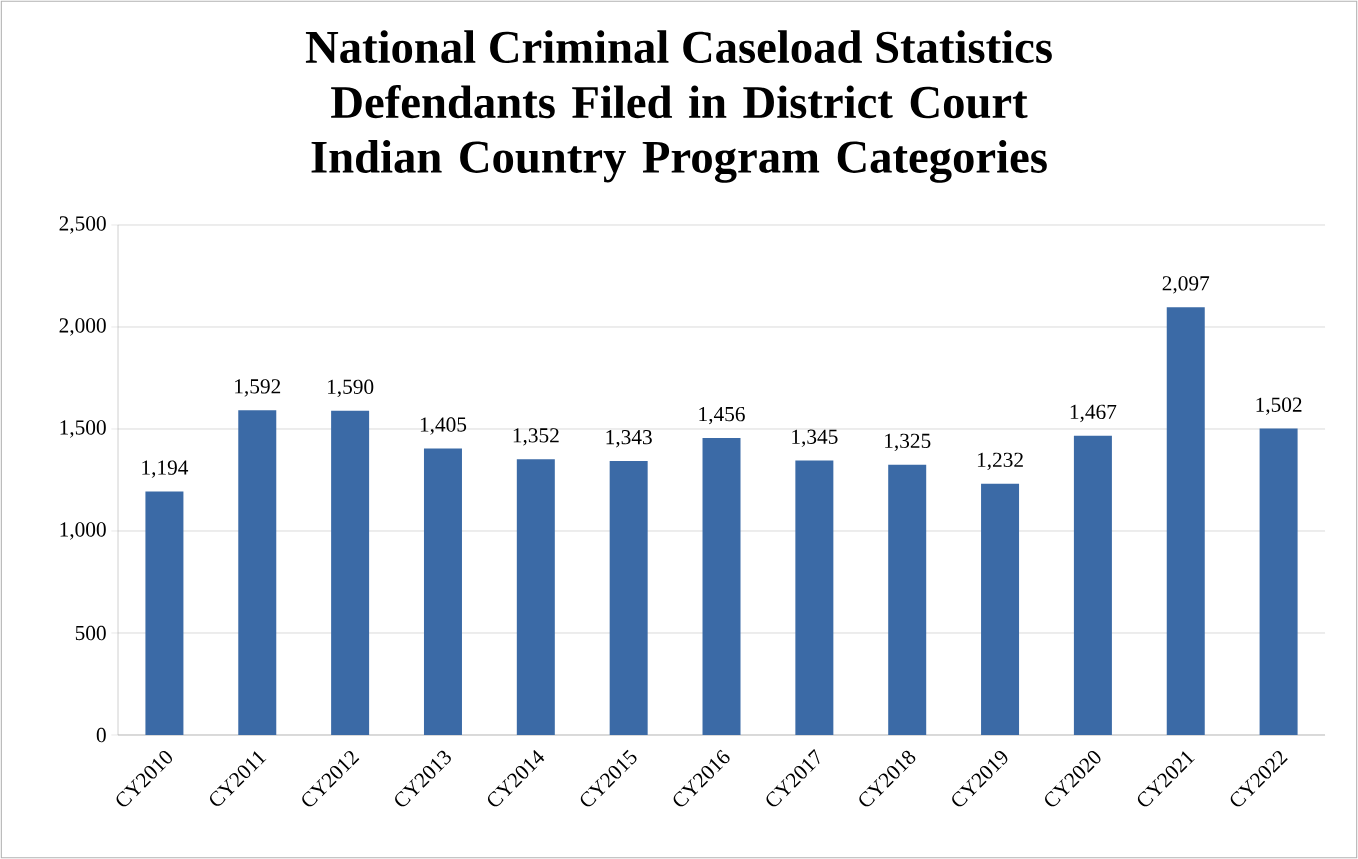 Image resolution: width=1358 pixels, height=859 pixels. What do you see at coordinates (536, 437) in the screenshot?
I see `data-label: 1,352` at bounding box center [536, 437].